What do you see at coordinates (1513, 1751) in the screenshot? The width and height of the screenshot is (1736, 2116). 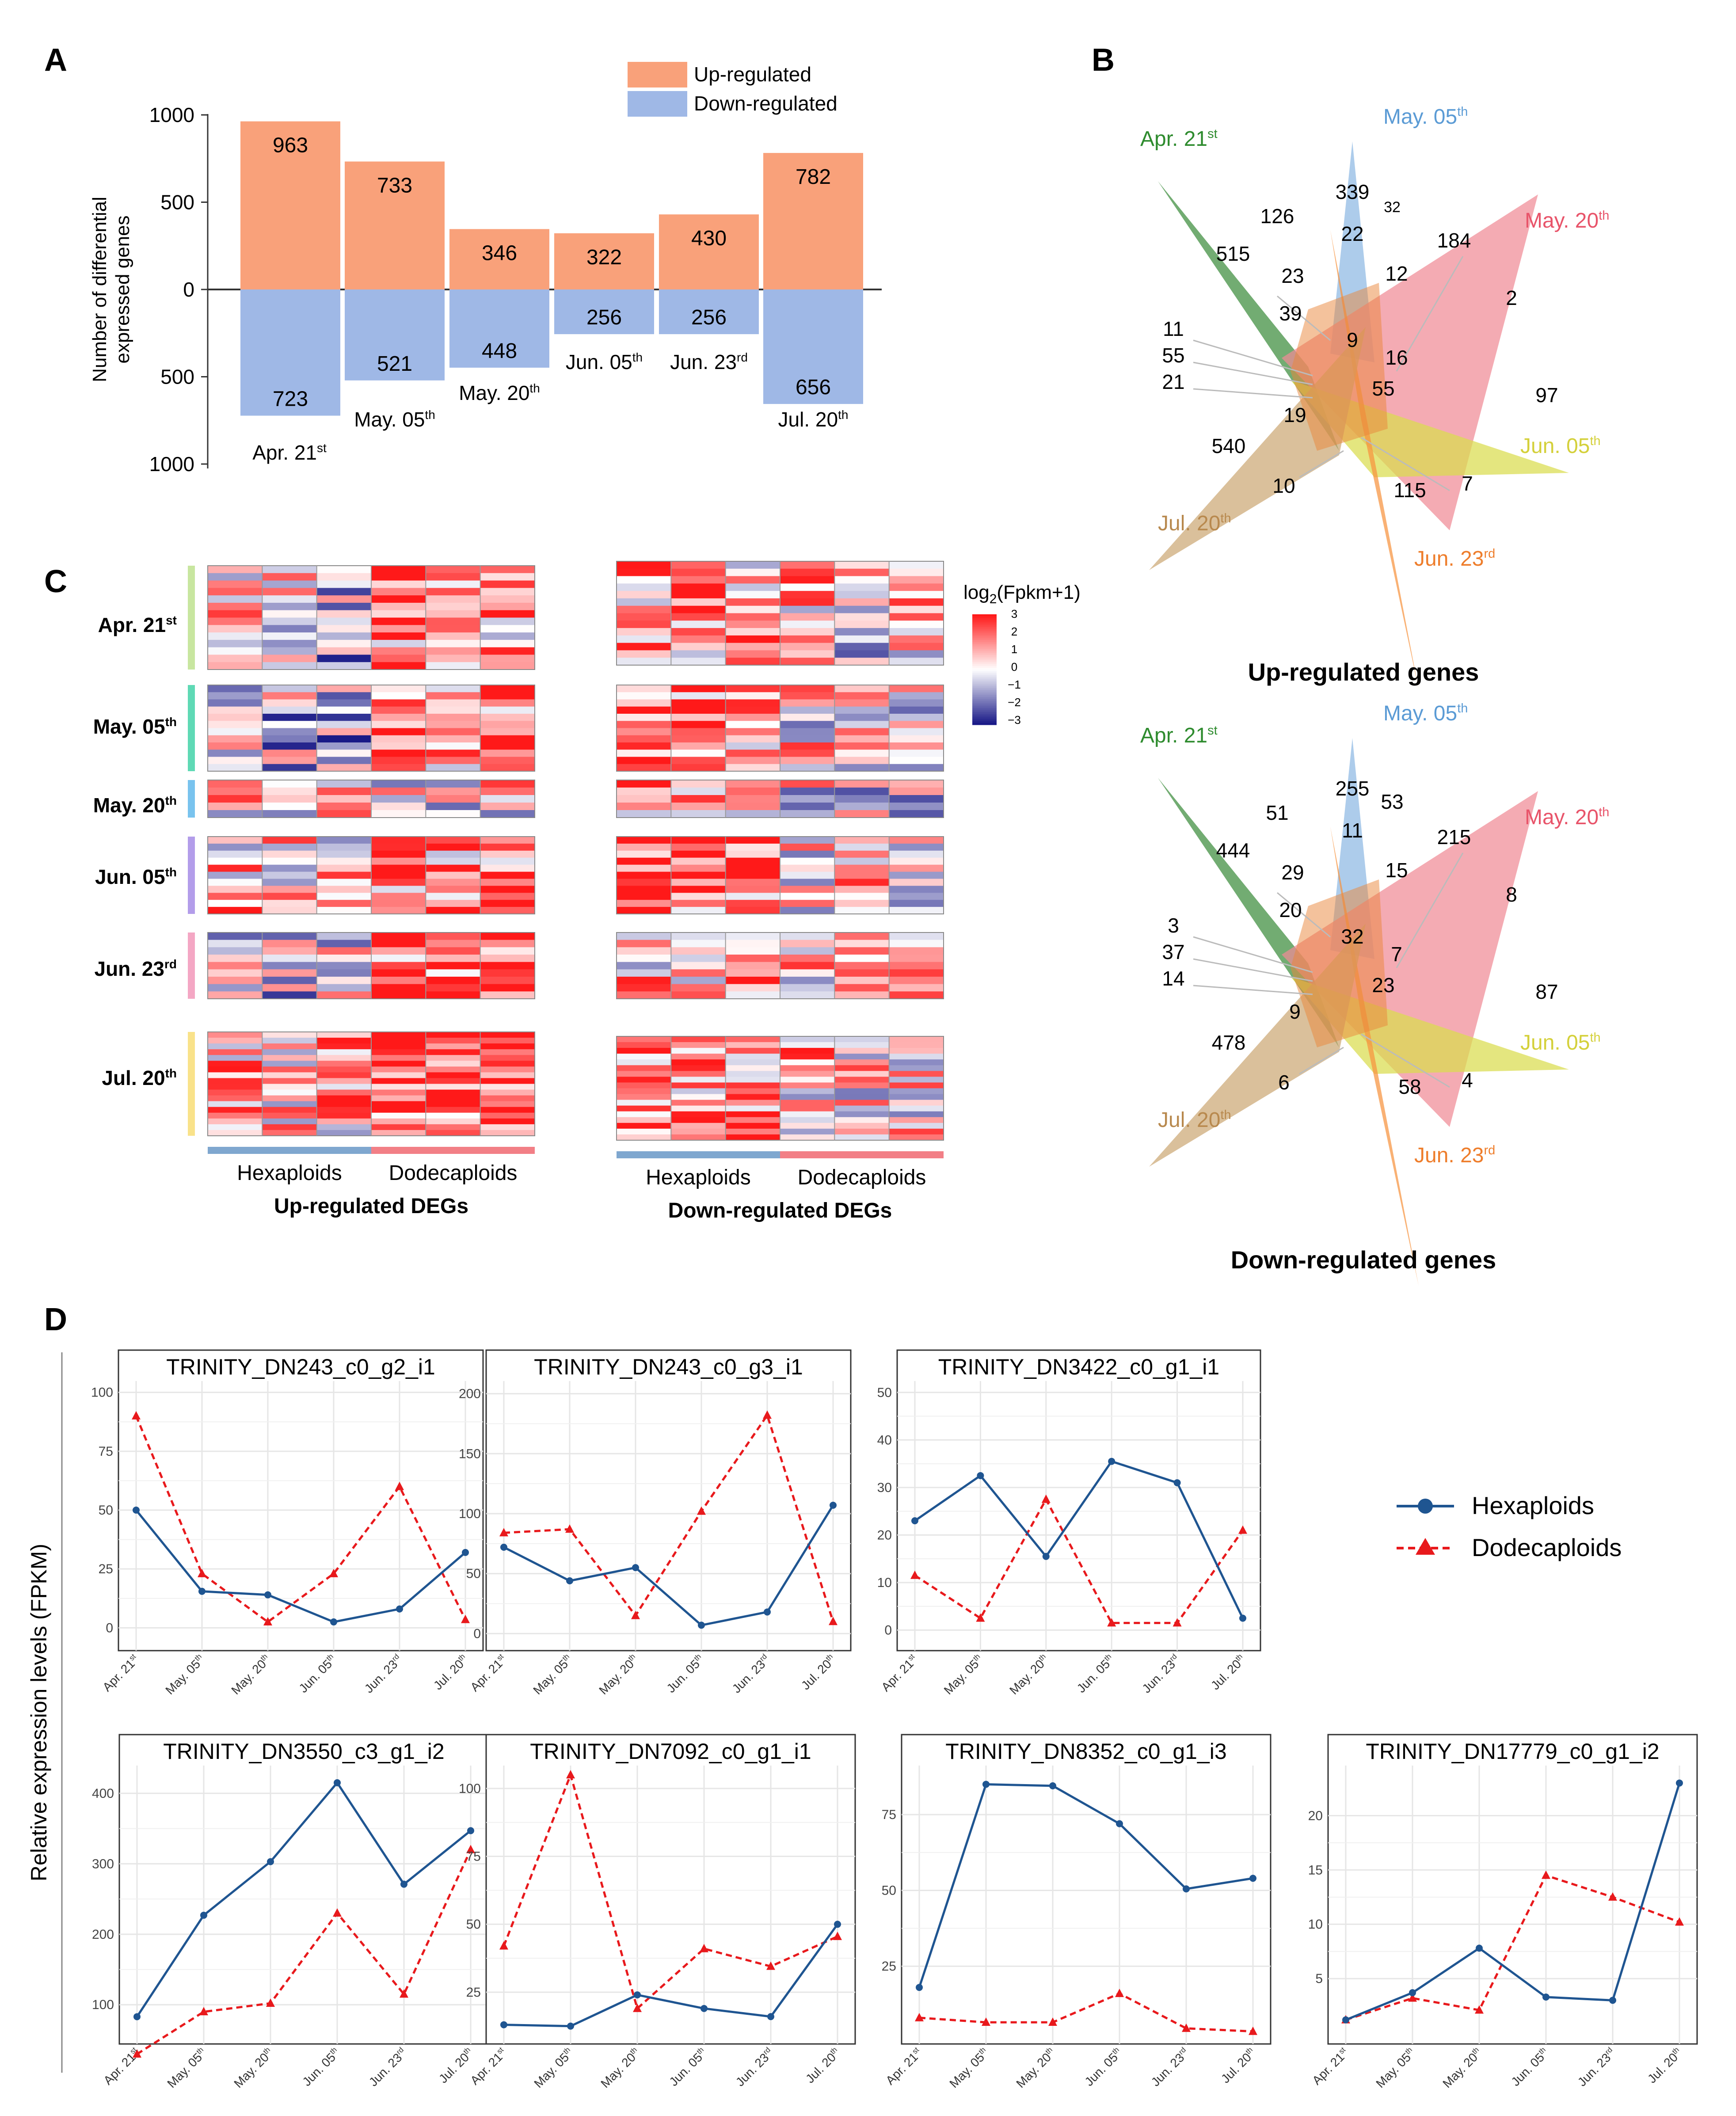 I see `subplot-title: TRINITY_DN17779_c0_g1_i2` at bounding box center [1513, 1751].